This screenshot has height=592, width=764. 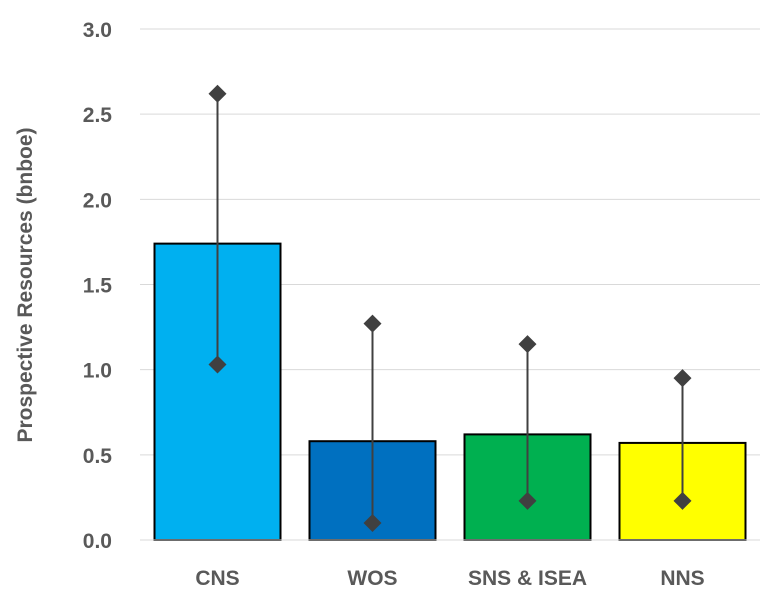 What do you see at coordinates (97, 30) in the screenshot?
I see `y-tick-label: 3.0` at bounding box center [97, 30].